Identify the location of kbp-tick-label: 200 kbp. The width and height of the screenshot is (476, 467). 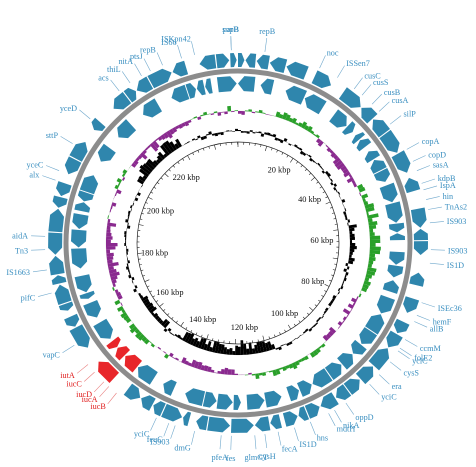
(160, 211).